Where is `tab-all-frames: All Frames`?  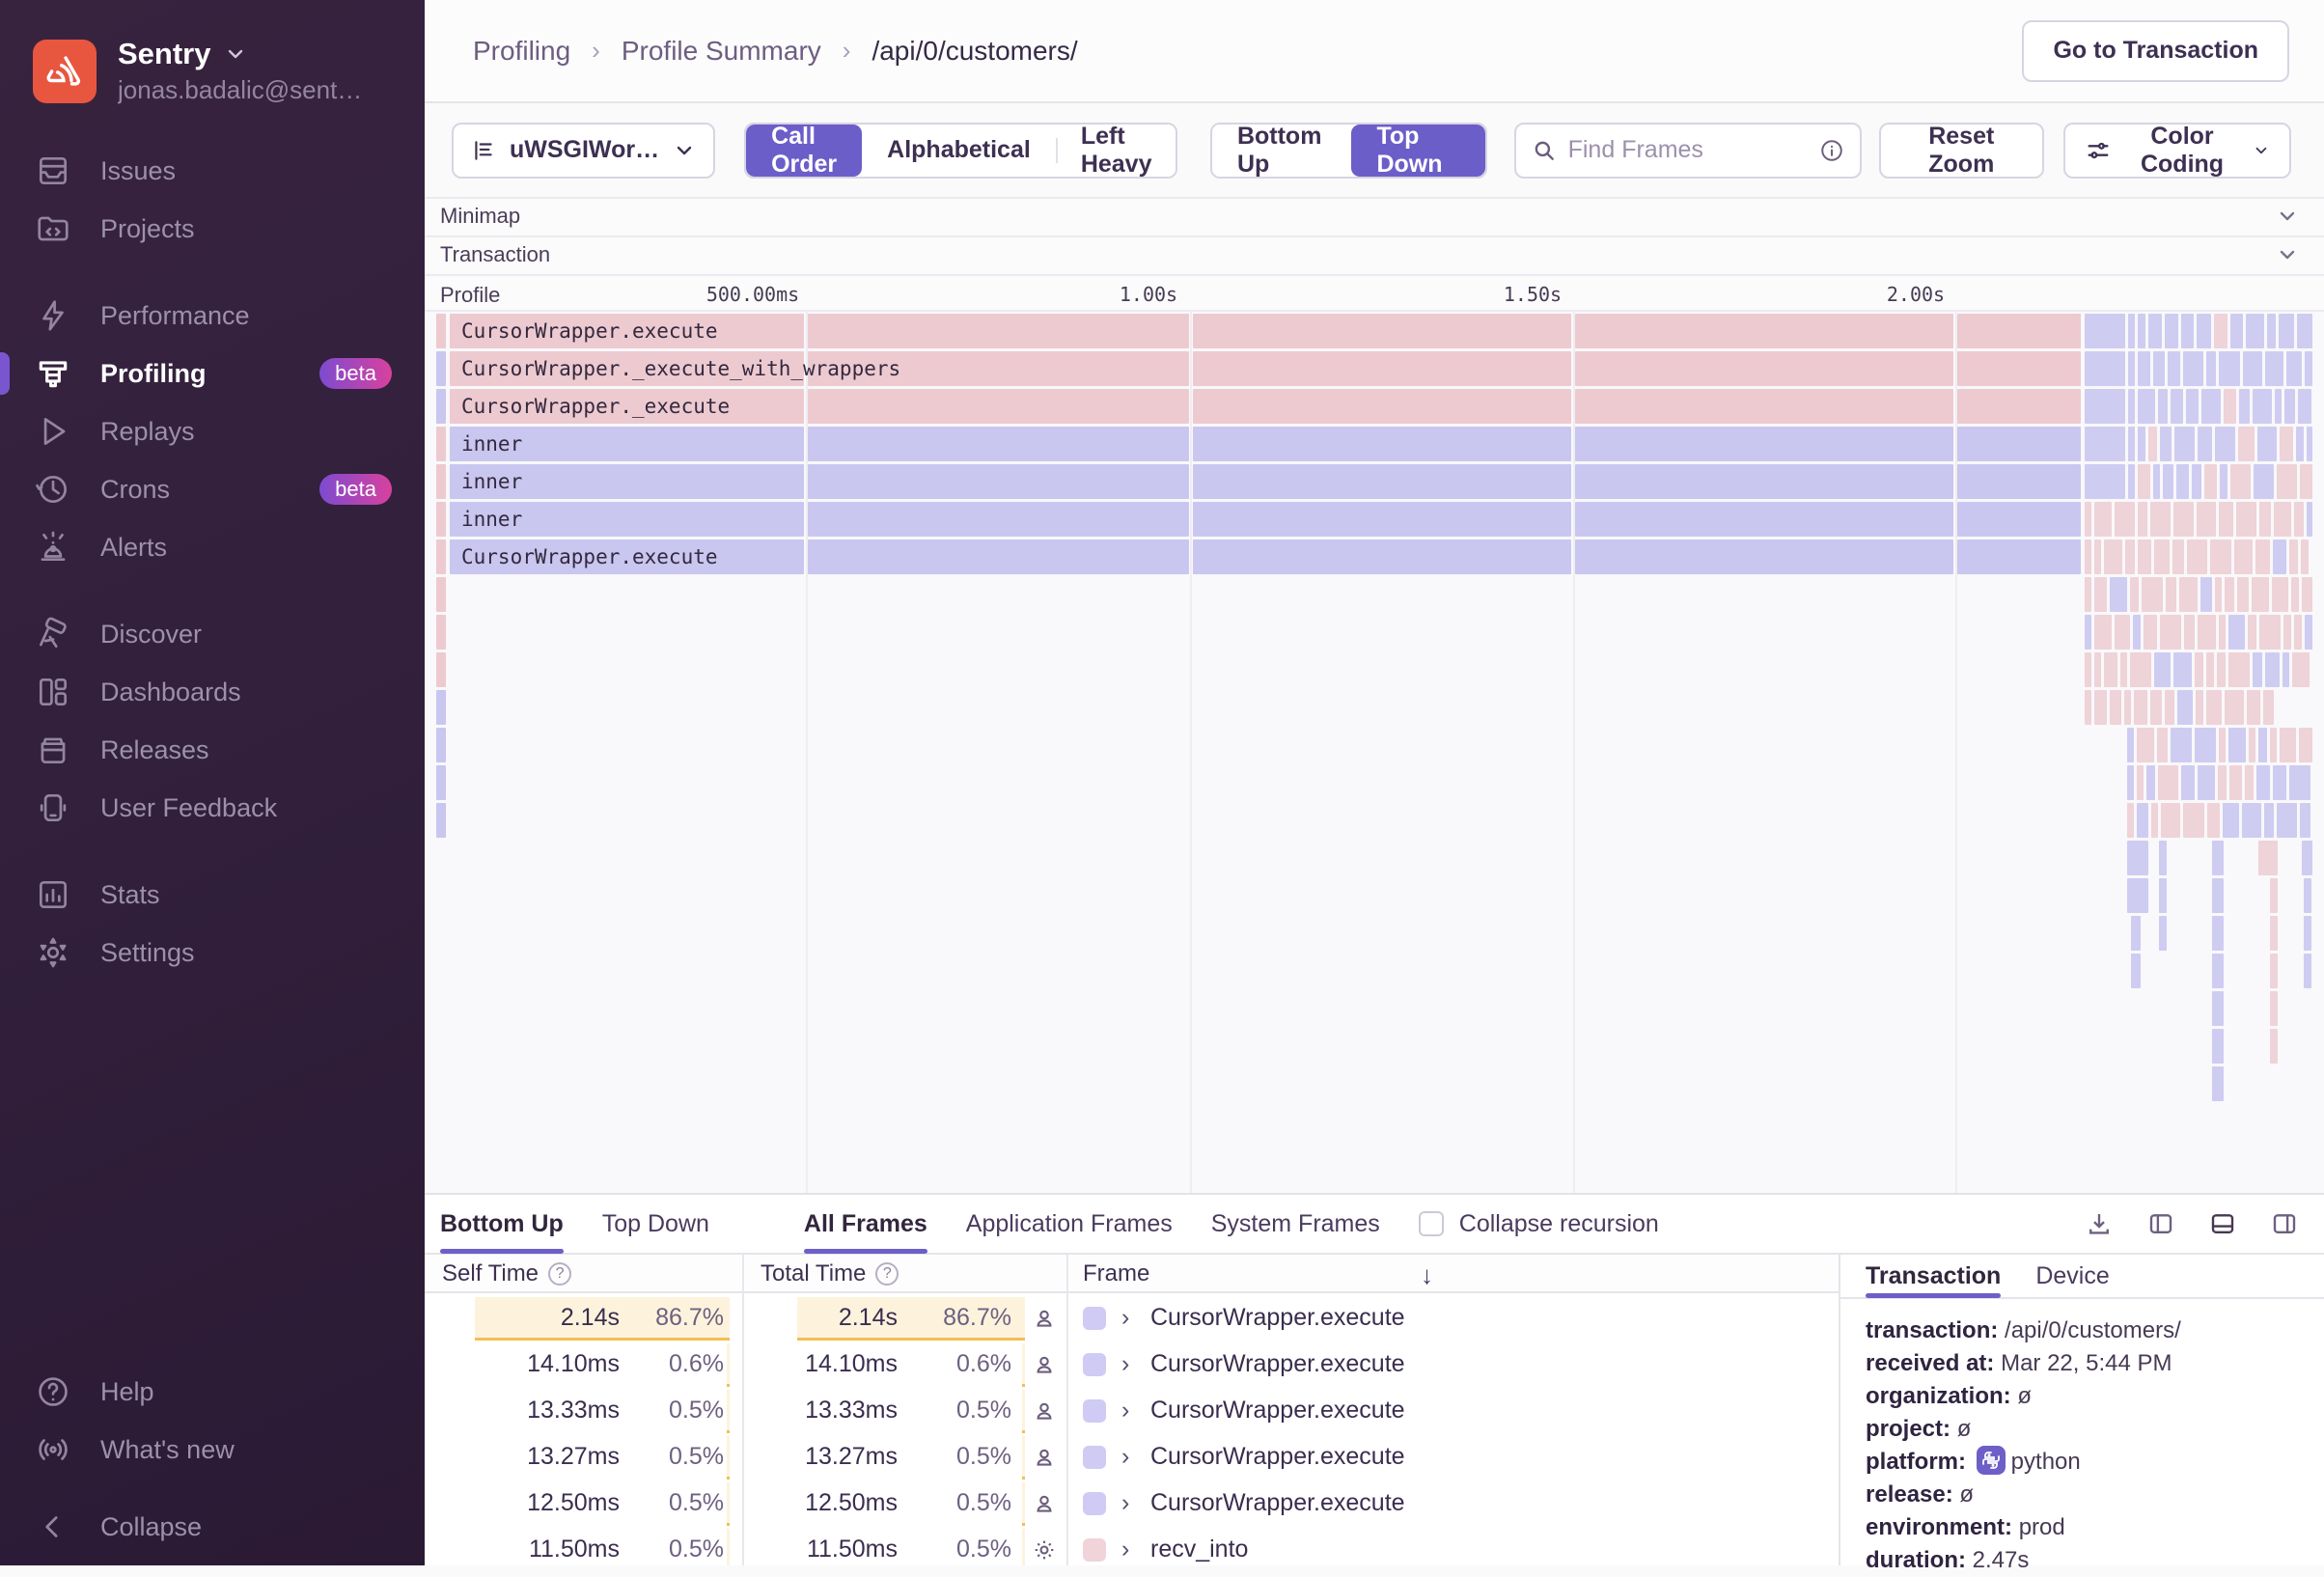 tab-all-frames: All Frames is located at coordinates (866, 1224).